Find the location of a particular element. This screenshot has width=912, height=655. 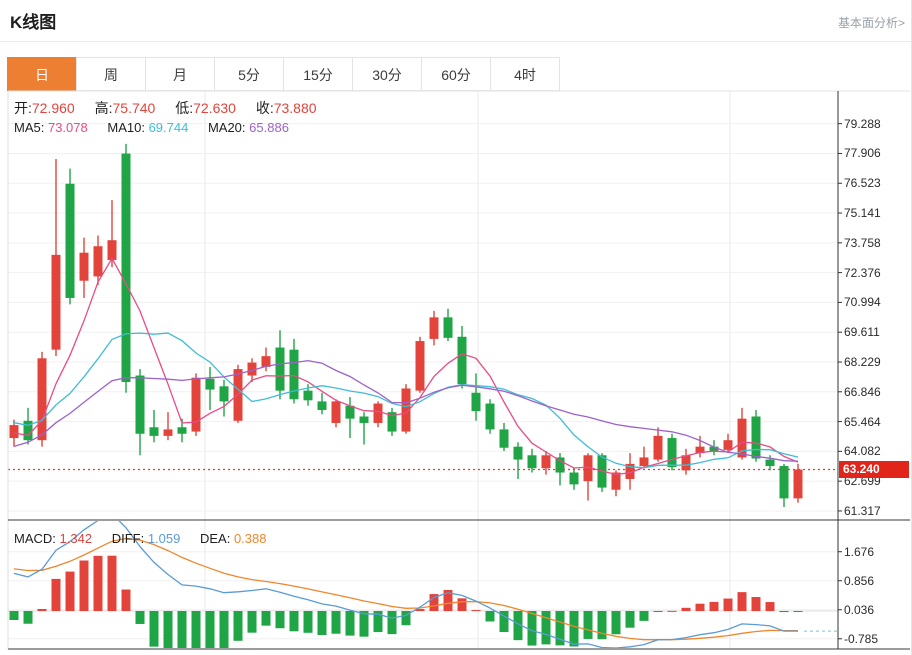

high-value: 高:75.740 is located at coordinates (125, 108).